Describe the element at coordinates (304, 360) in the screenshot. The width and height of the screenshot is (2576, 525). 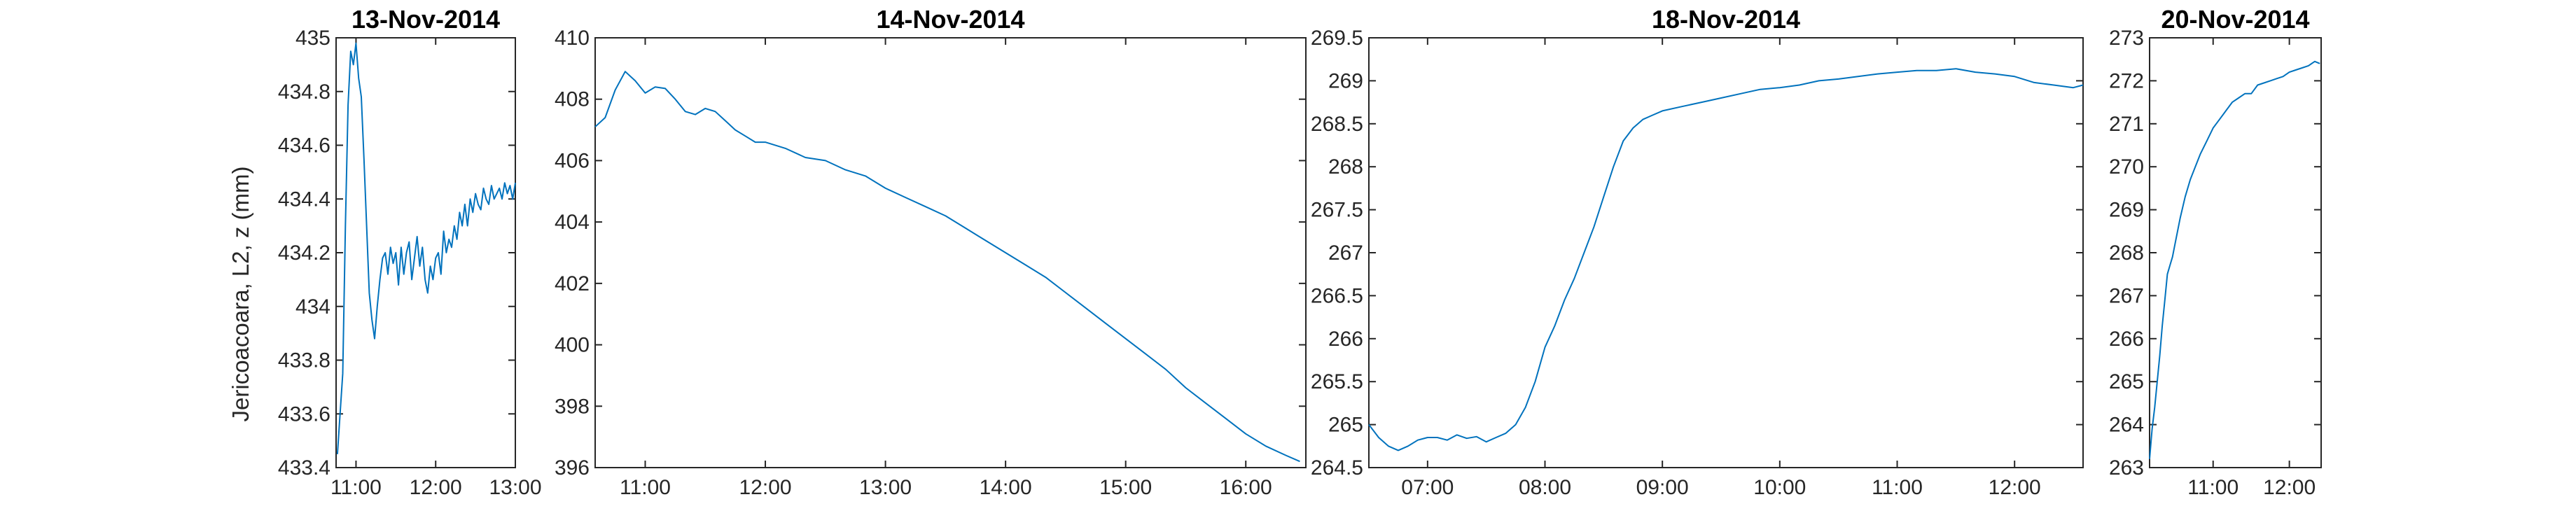
I see `y-tick-label: 433.8` at that location.